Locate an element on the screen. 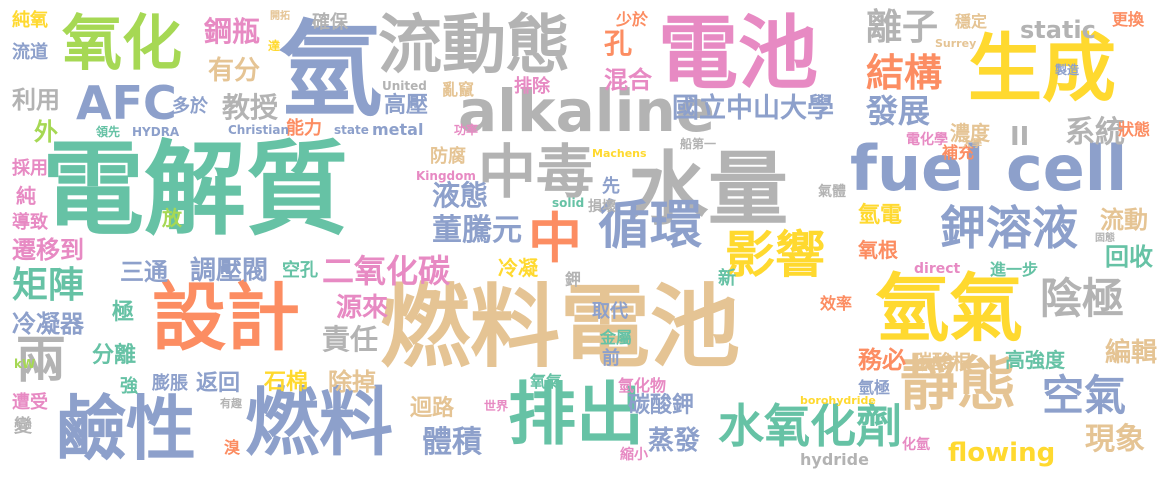 This screenshot has height=482, width=1175. word-空孔: 空孔 is located at coordinates (300, 270).